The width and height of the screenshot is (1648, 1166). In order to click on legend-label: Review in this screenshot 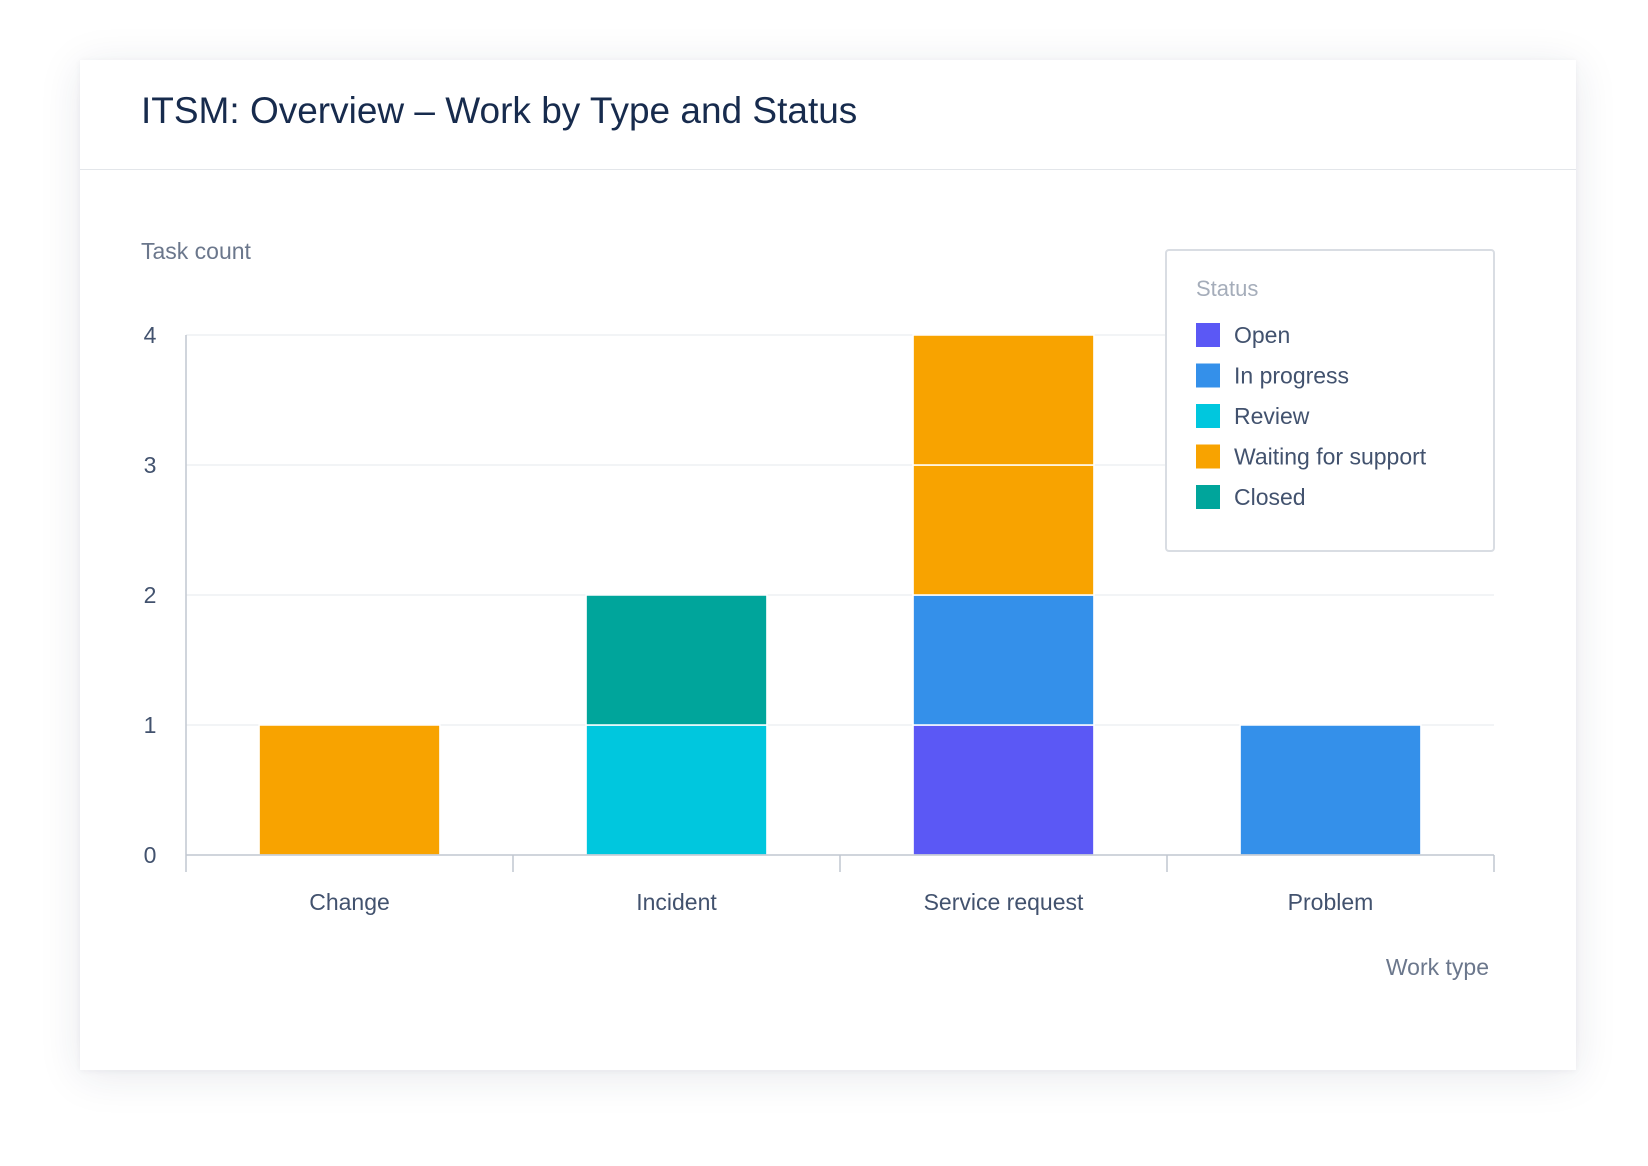, I will do `click(1272, 416)`.